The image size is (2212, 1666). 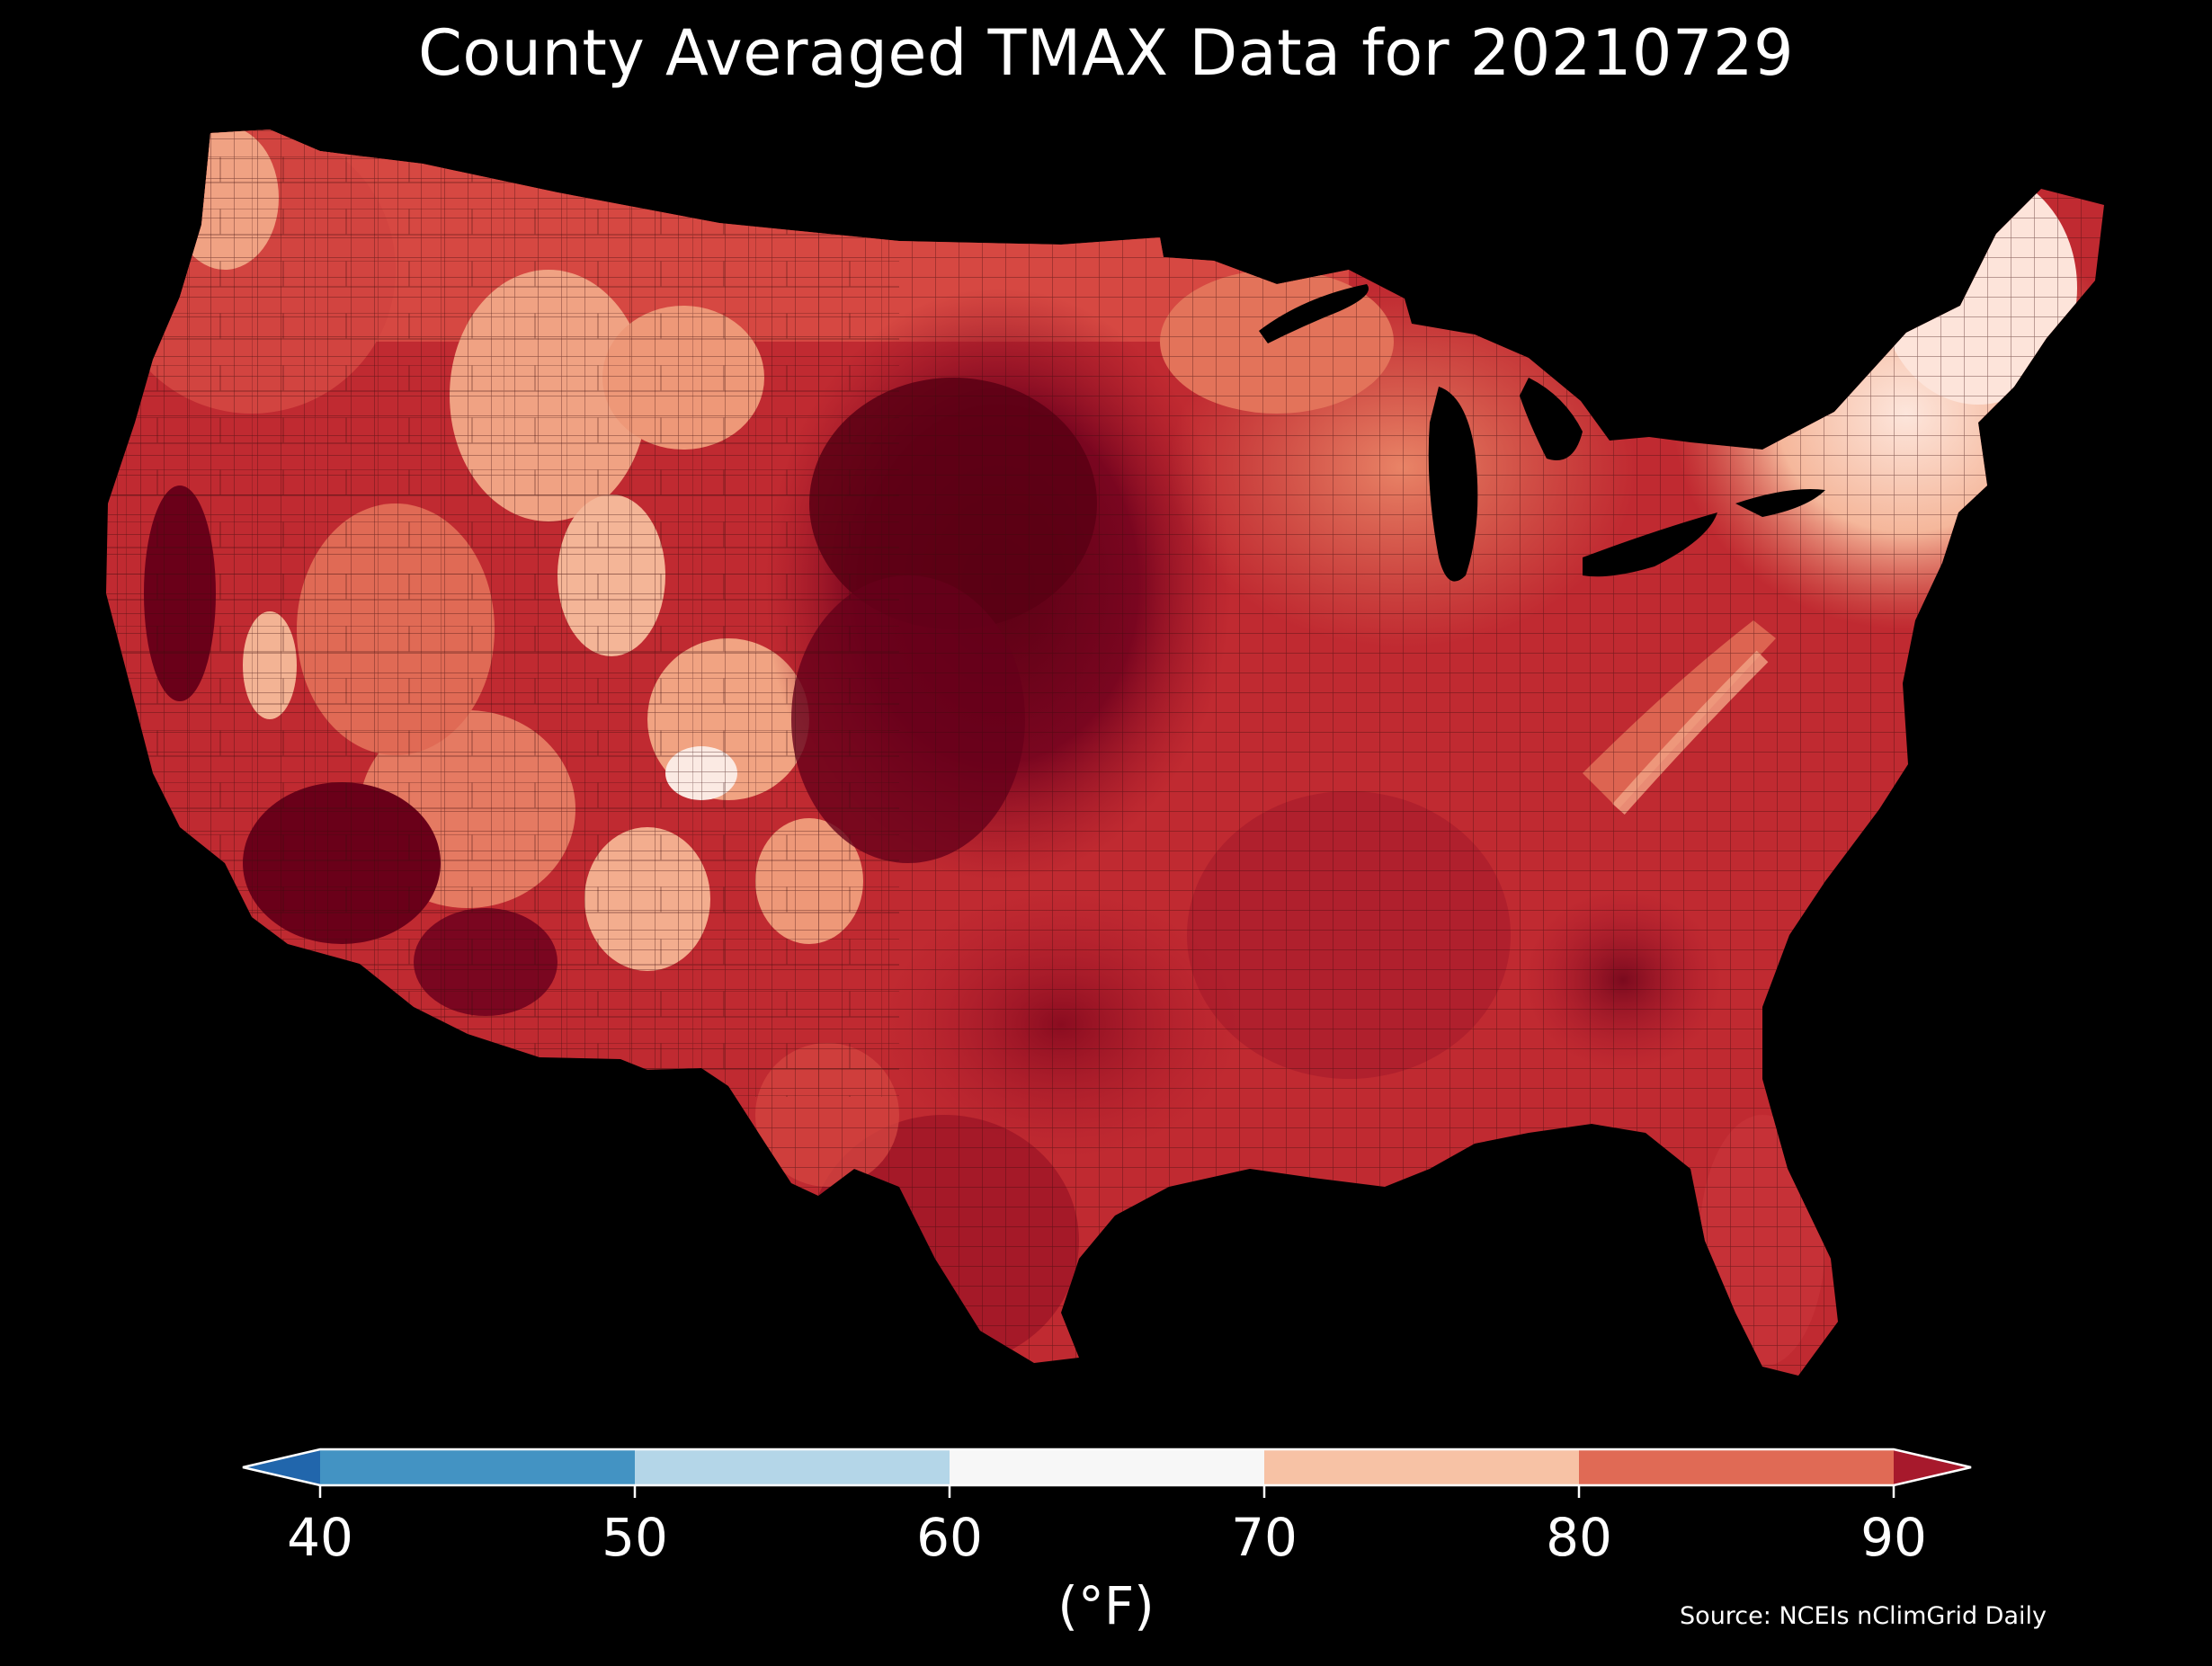 I want to click on tick-label-40: 40, so click(x=320, y=1537).